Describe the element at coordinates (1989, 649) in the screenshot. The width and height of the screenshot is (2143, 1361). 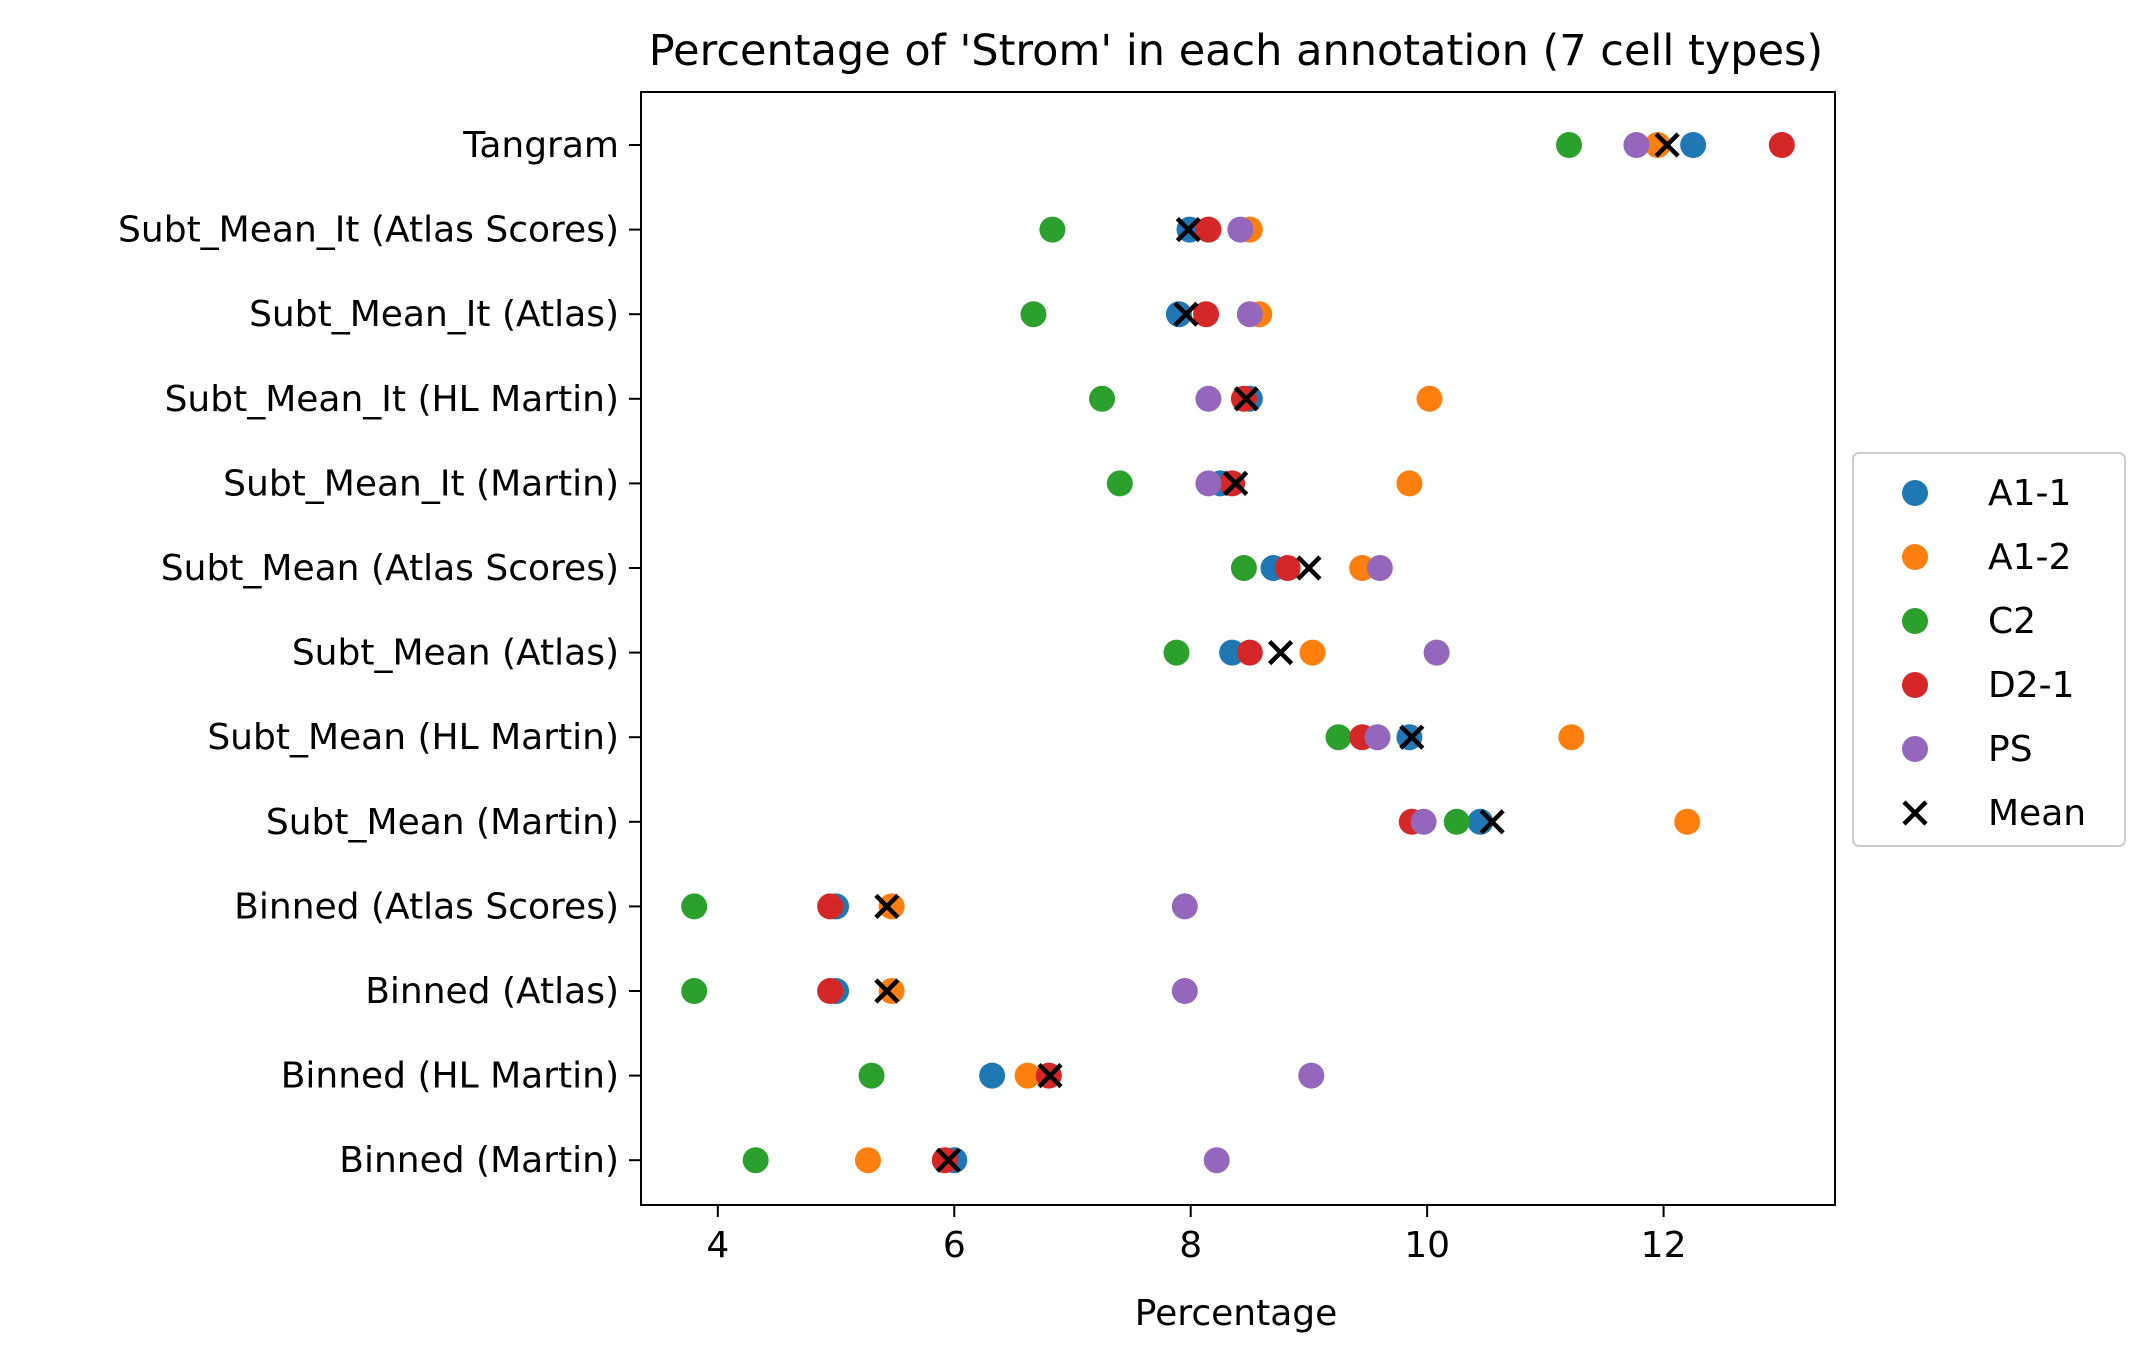
I see `legend: A1-1 A1-2 C2 D2-1 PS Mean` at that location.